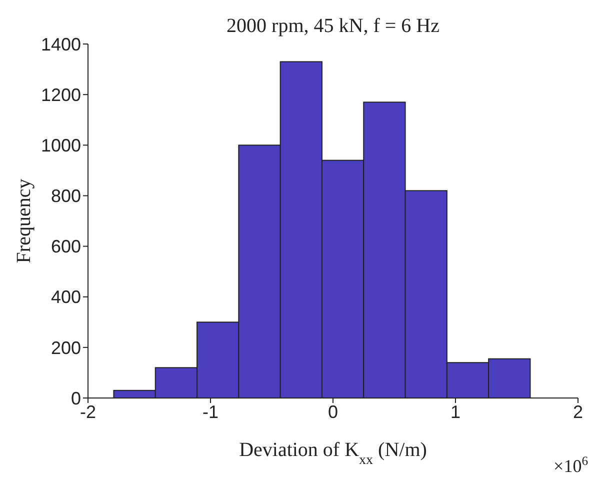 This screenshot has height=484, width=602. Describe the element at coordinates (455, 412) in the screenshot. I see `x-tick-label: 1` at that location.